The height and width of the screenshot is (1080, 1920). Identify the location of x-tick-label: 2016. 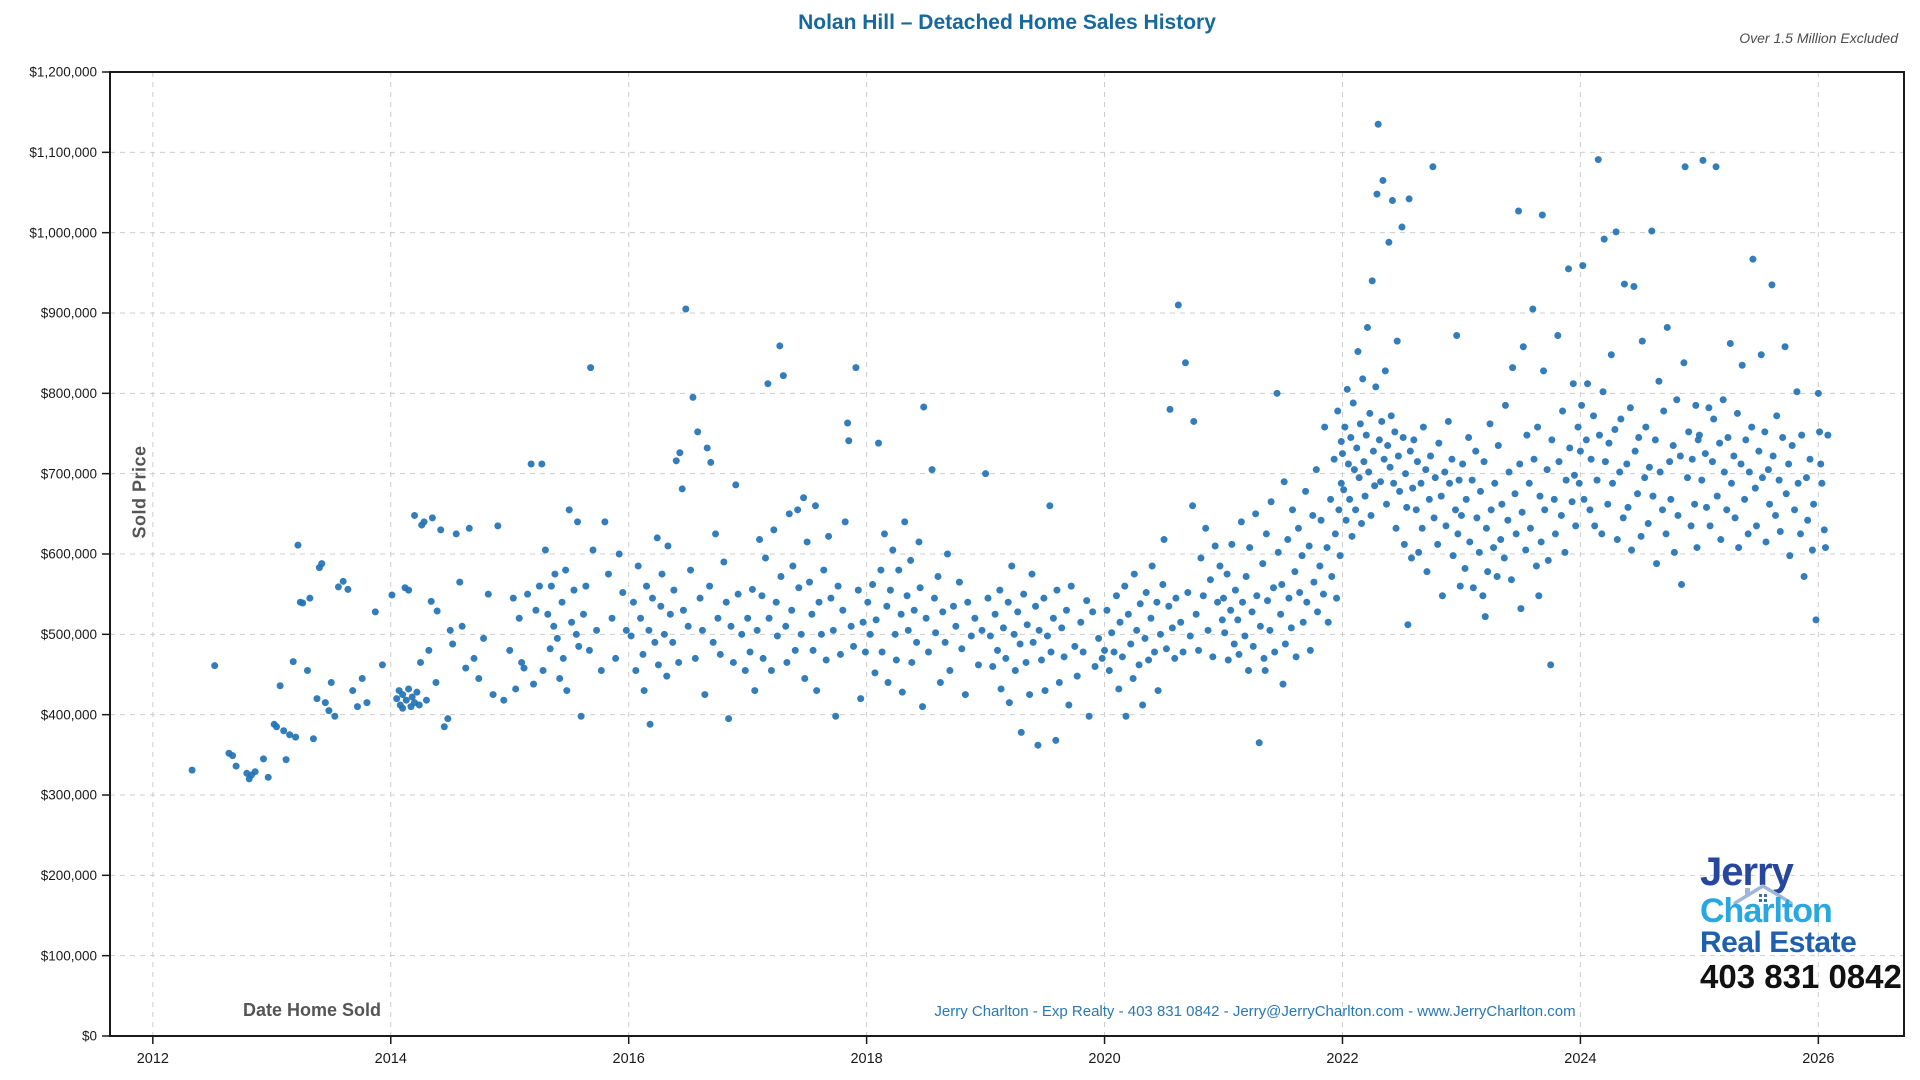
(629, 1059).